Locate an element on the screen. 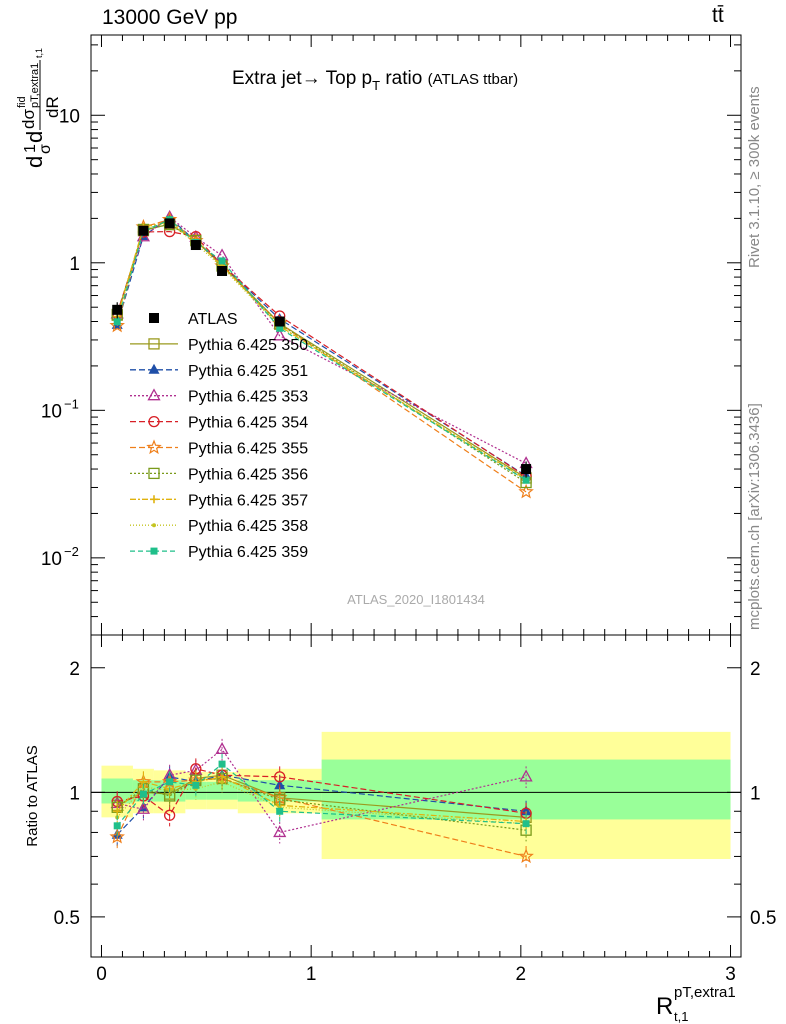 The height and width of the screenshot is (1024, 786). atlas-data-layer is located at coordinates (322, 348).